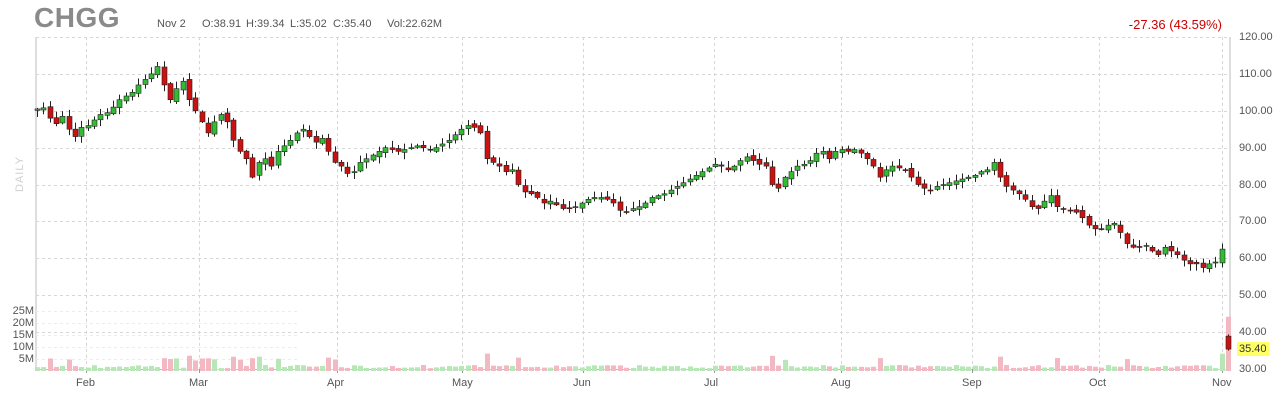  What do you see at coordinates (23, 346) in the screenshot?
I see `volume-tick-label: 10M` at bounding box center [23, 346].